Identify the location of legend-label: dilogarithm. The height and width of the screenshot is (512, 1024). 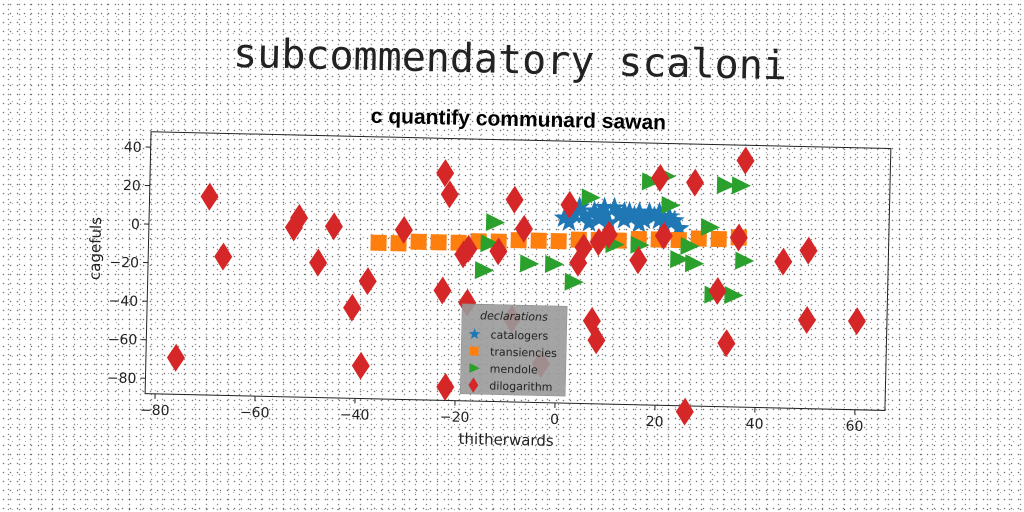
(520, 386).